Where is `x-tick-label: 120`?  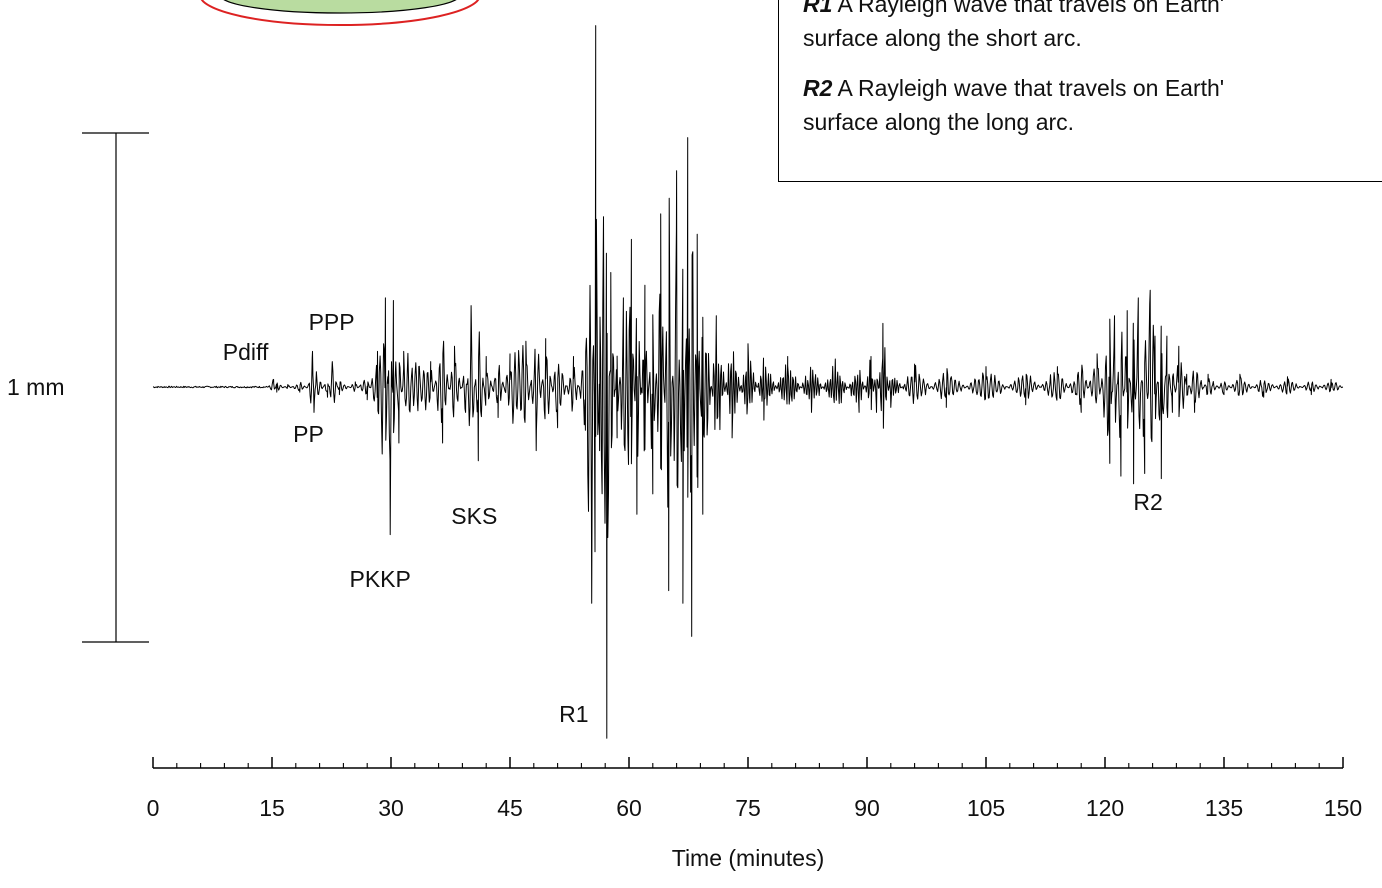
x-tick-label: 120 is located at coordinates (1105, 808).